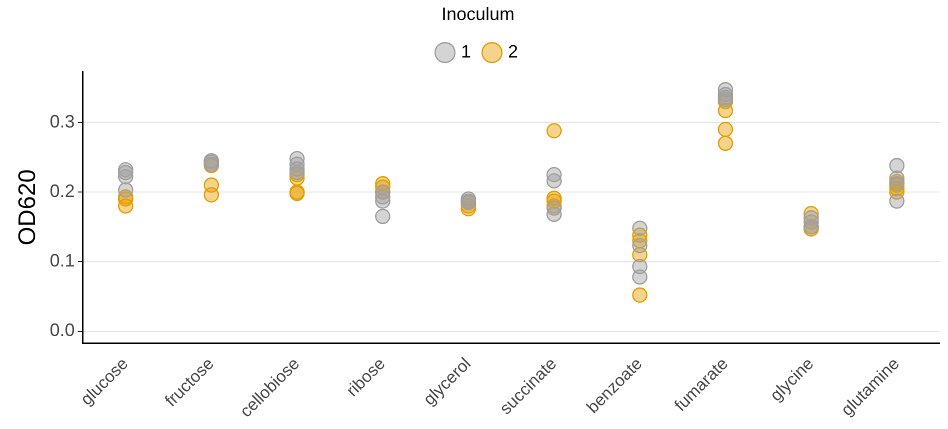  I want to click on legend-title: Inoculum, so click(478, 14).